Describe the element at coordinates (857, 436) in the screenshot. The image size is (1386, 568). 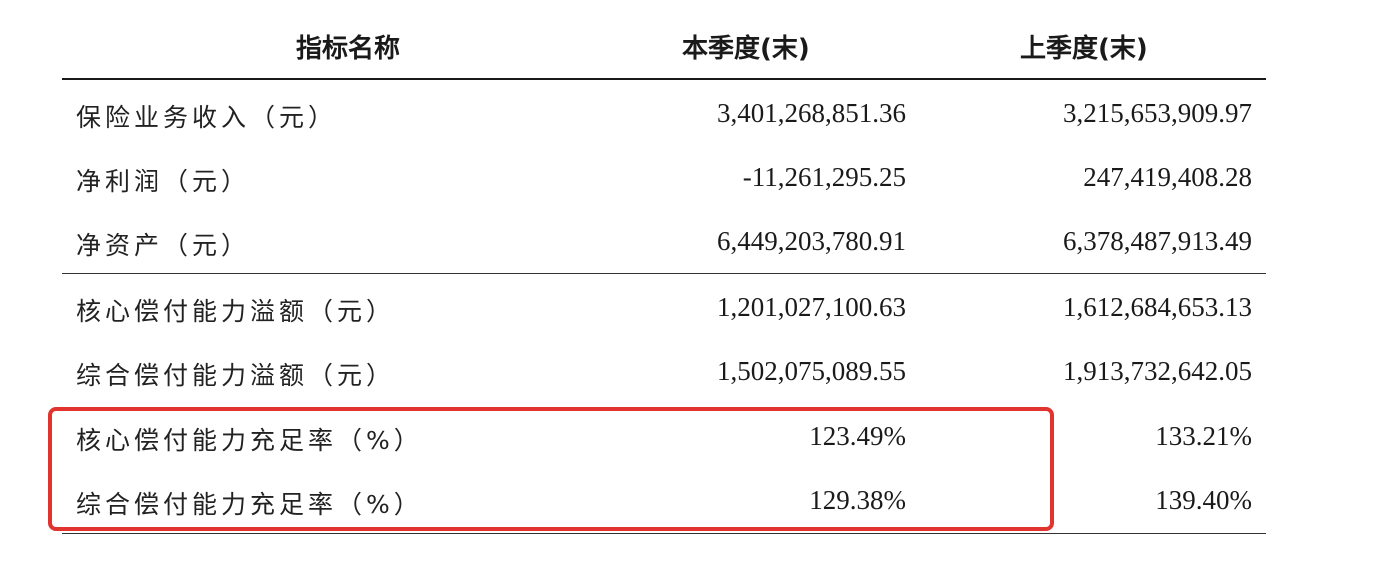
I see `row-current-value: 123.49%` at that location.